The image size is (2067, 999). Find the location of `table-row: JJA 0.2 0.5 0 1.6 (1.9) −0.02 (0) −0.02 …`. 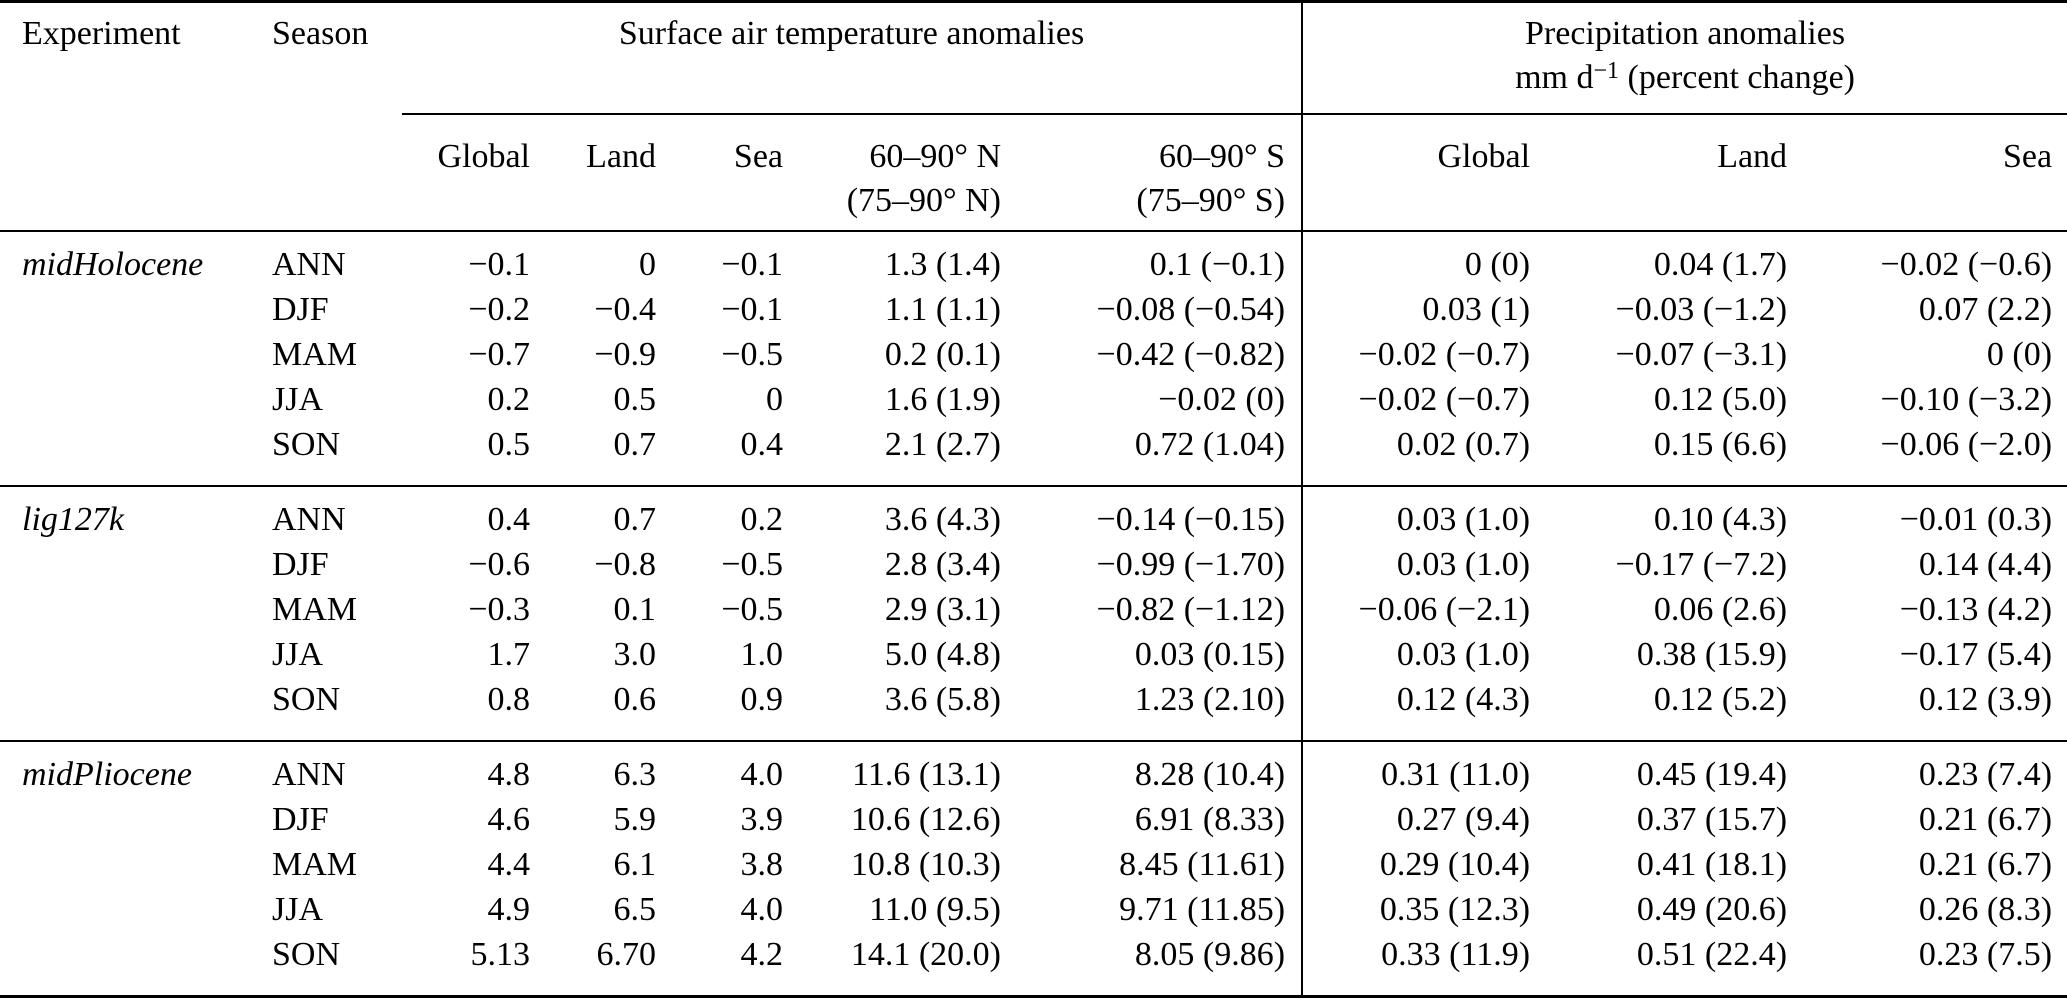

table-row: JJA 0.2 0.5 0 1.6 (1.9) −0.02 (0) −0.02 … is located at coordinates (1033, 400).